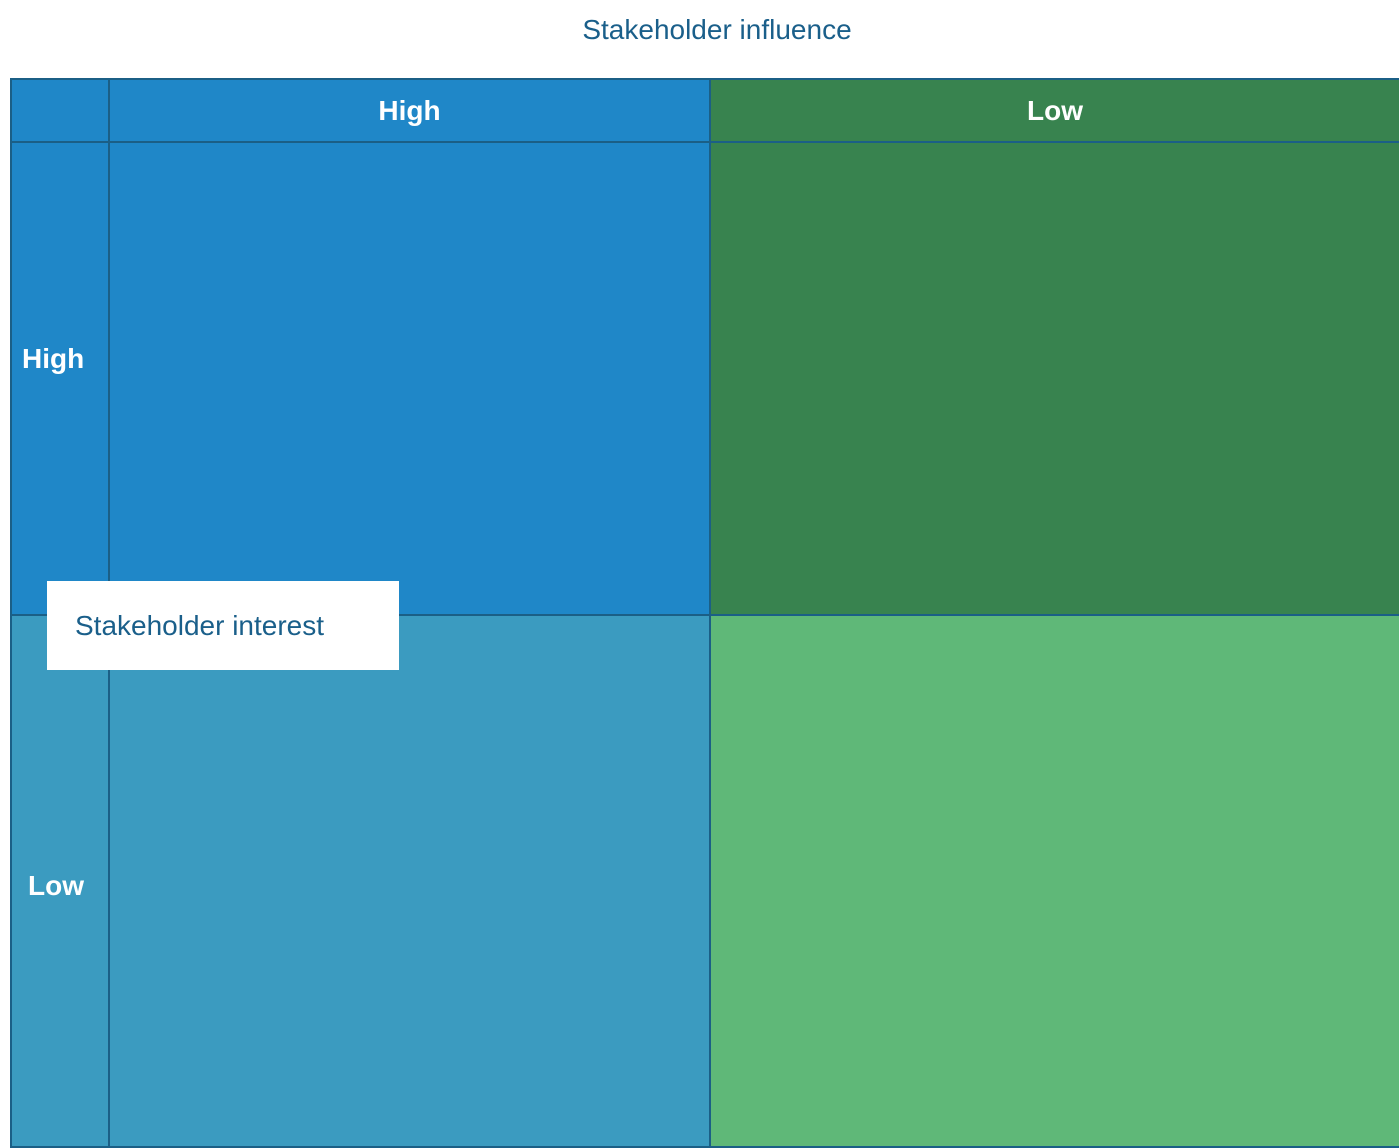  What do you see at coordinates (60, 110) in the screenshot?
I see `header-corner` at bounding box center [60, 110].